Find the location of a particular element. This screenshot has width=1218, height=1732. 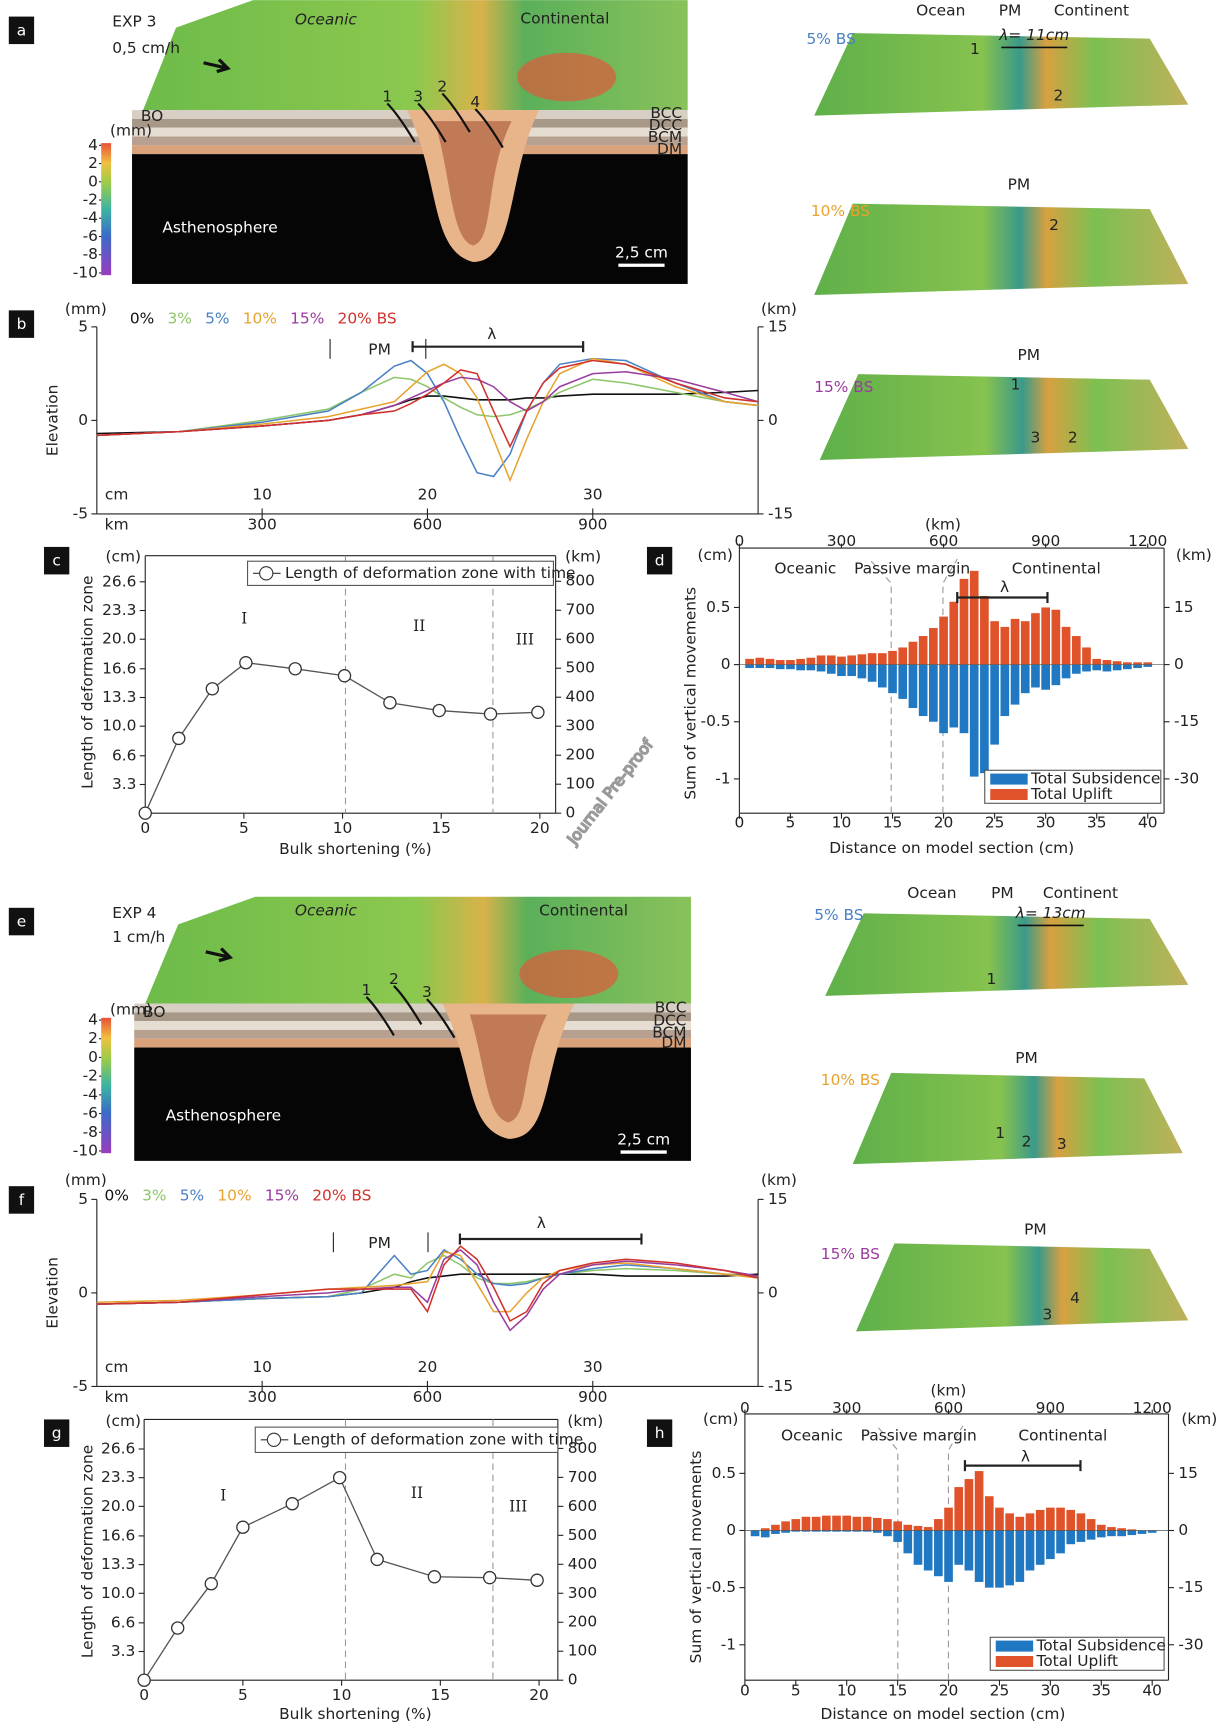

legend-box is located at coordinates (406, 1439).